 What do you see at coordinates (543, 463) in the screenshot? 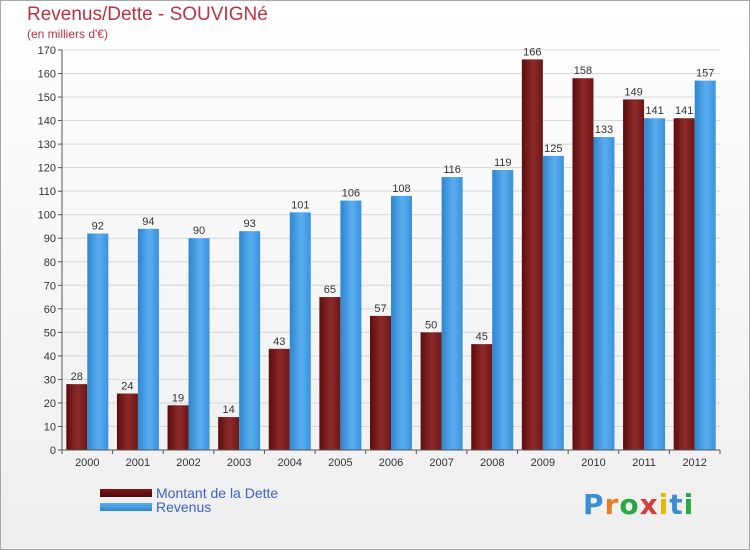
I see `x-tick-label: 2009` at bounding box center [543, 463].